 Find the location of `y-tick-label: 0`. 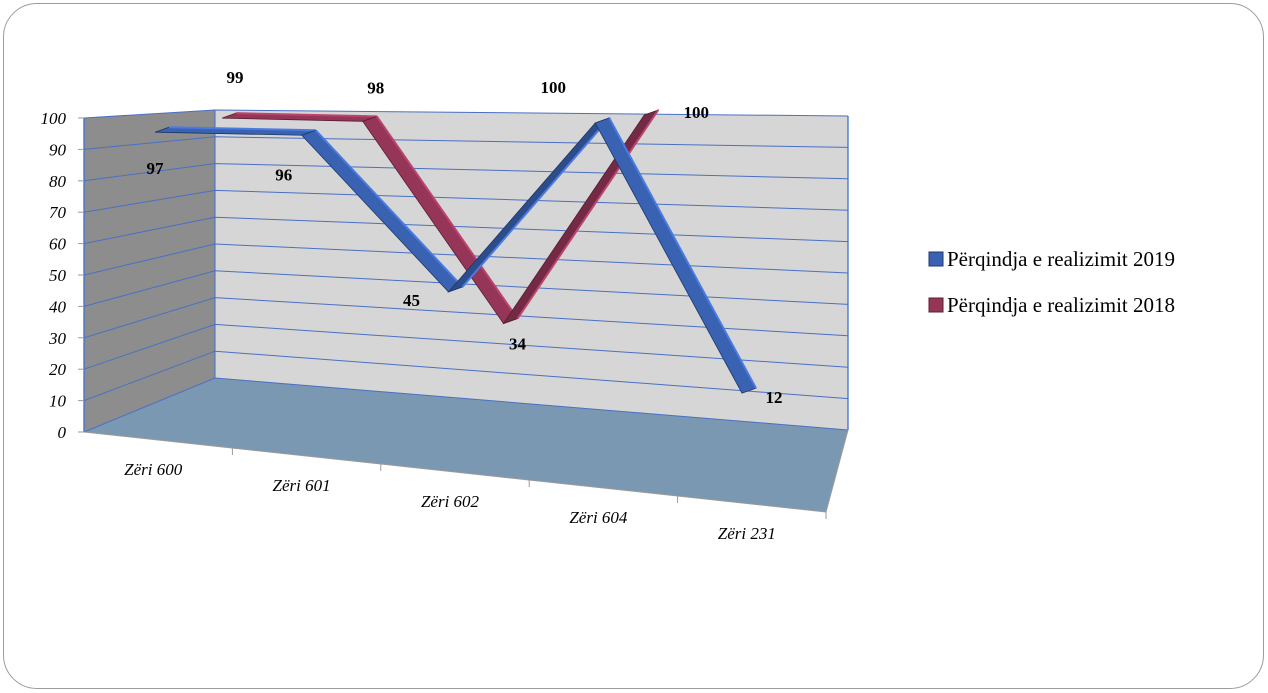

y-tick-label: 0 is located at coordinates (62, 432).